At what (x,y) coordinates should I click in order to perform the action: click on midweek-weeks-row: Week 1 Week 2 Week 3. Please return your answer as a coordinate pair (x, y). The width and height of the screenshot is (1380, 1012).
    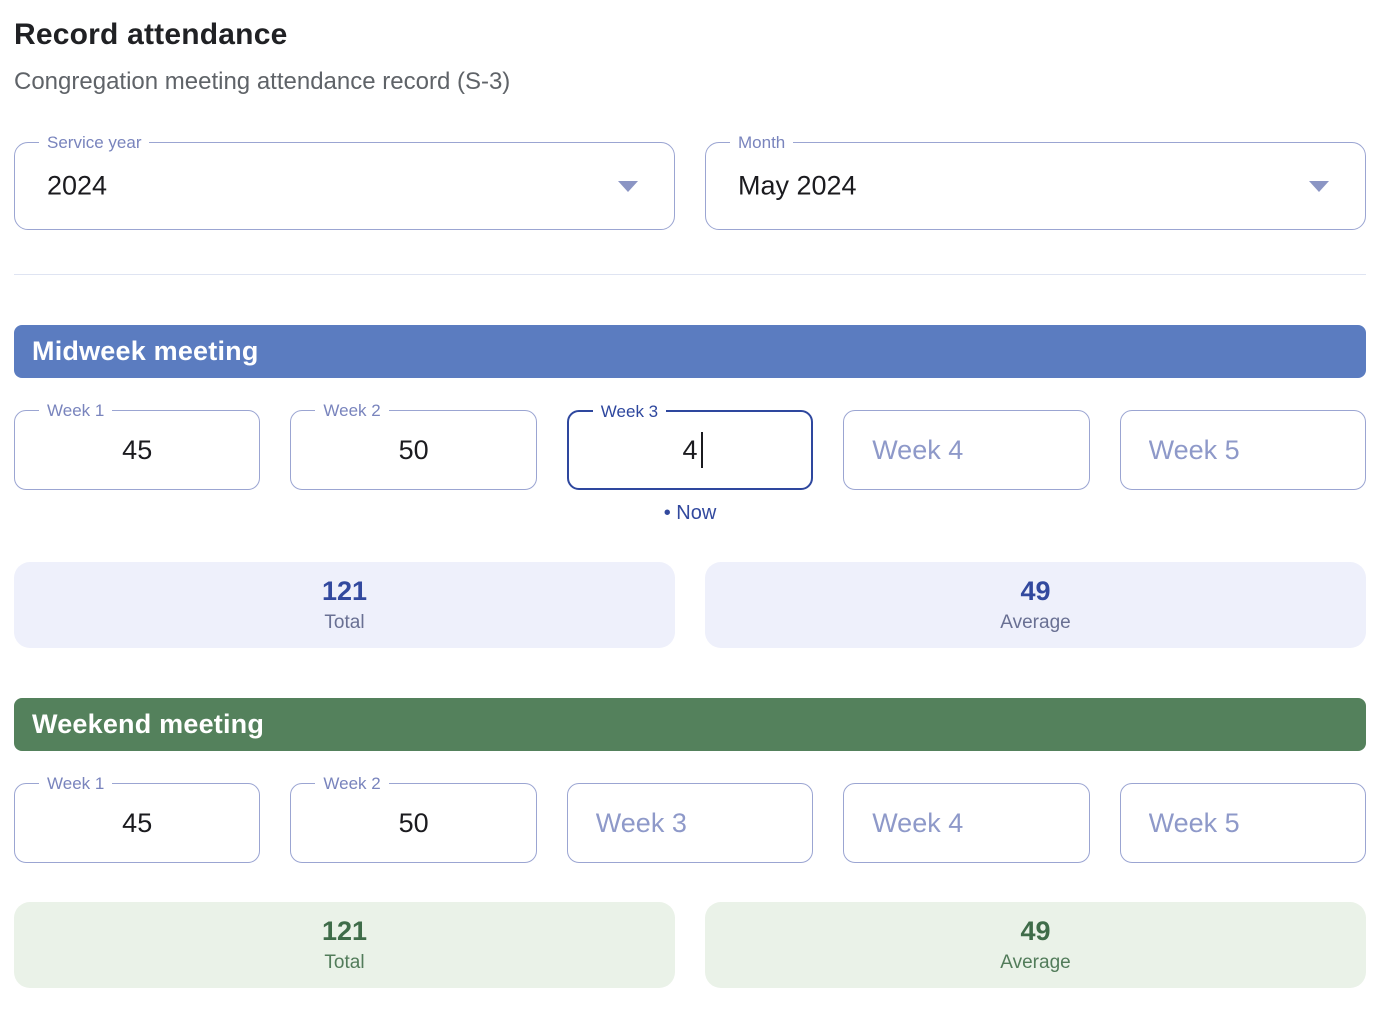
    Looking at the image, I should click on (690, 445).